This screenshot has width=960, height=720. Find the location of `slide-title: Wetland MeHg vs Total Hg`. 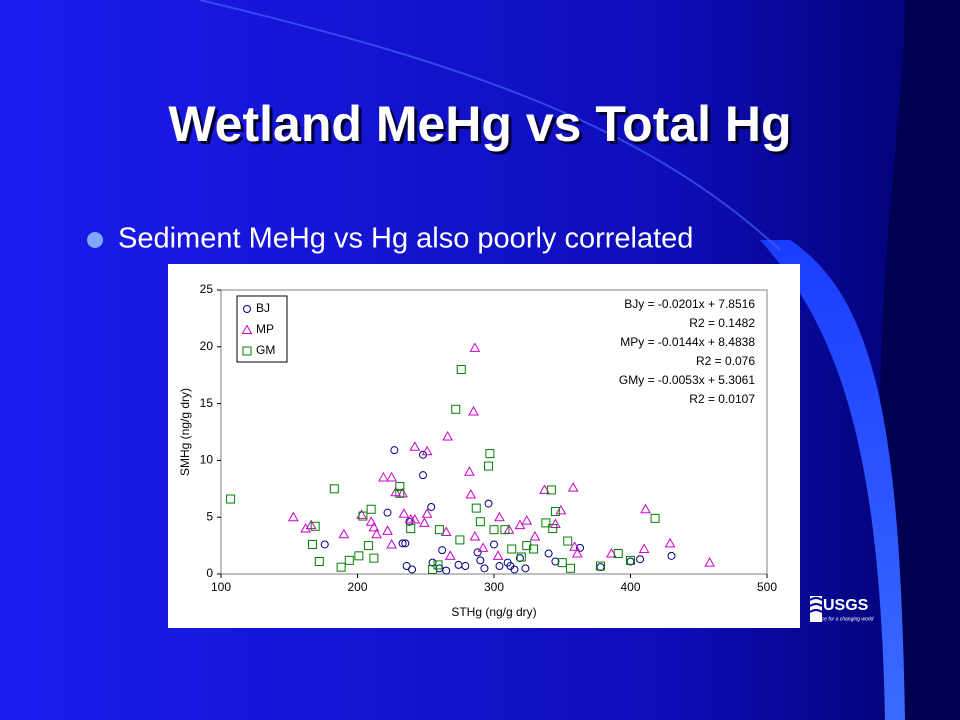

slide-title: Wetland MeHg vs Total Hg is located at coordinates (479, 124).